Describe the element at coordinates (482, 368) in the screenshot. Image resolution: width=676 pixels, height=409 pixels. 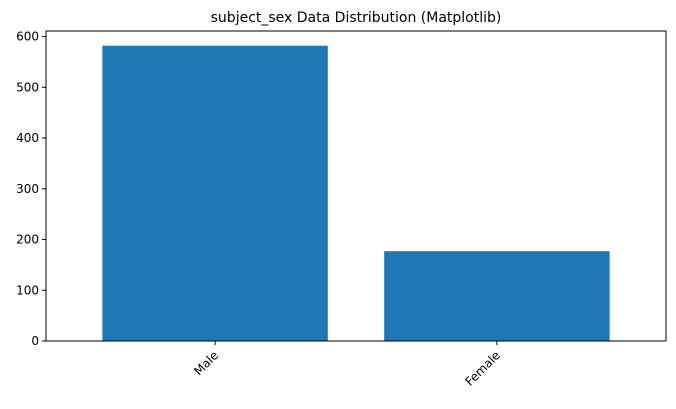
I see `x-tick-label-female: Female` at that location.